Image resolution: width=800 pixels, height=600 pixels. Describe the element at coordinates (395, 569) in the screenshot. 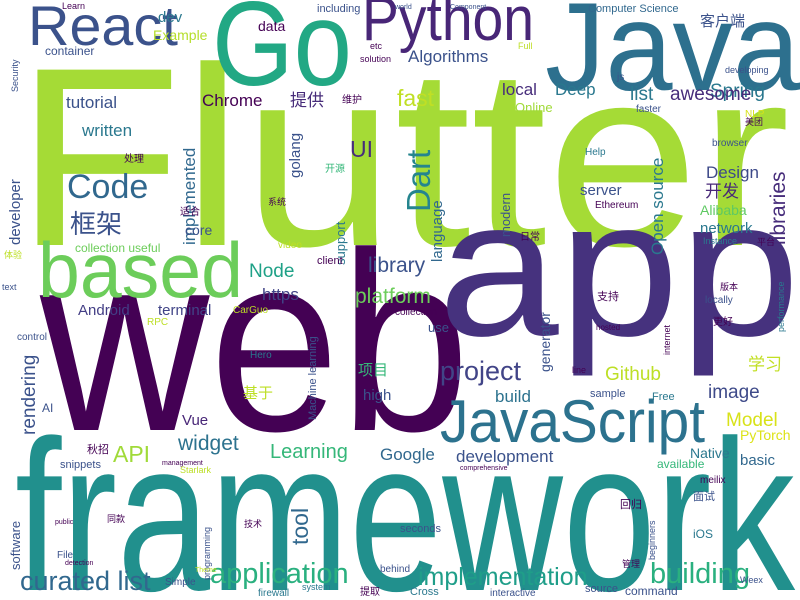

I see `word: behind` at that location.